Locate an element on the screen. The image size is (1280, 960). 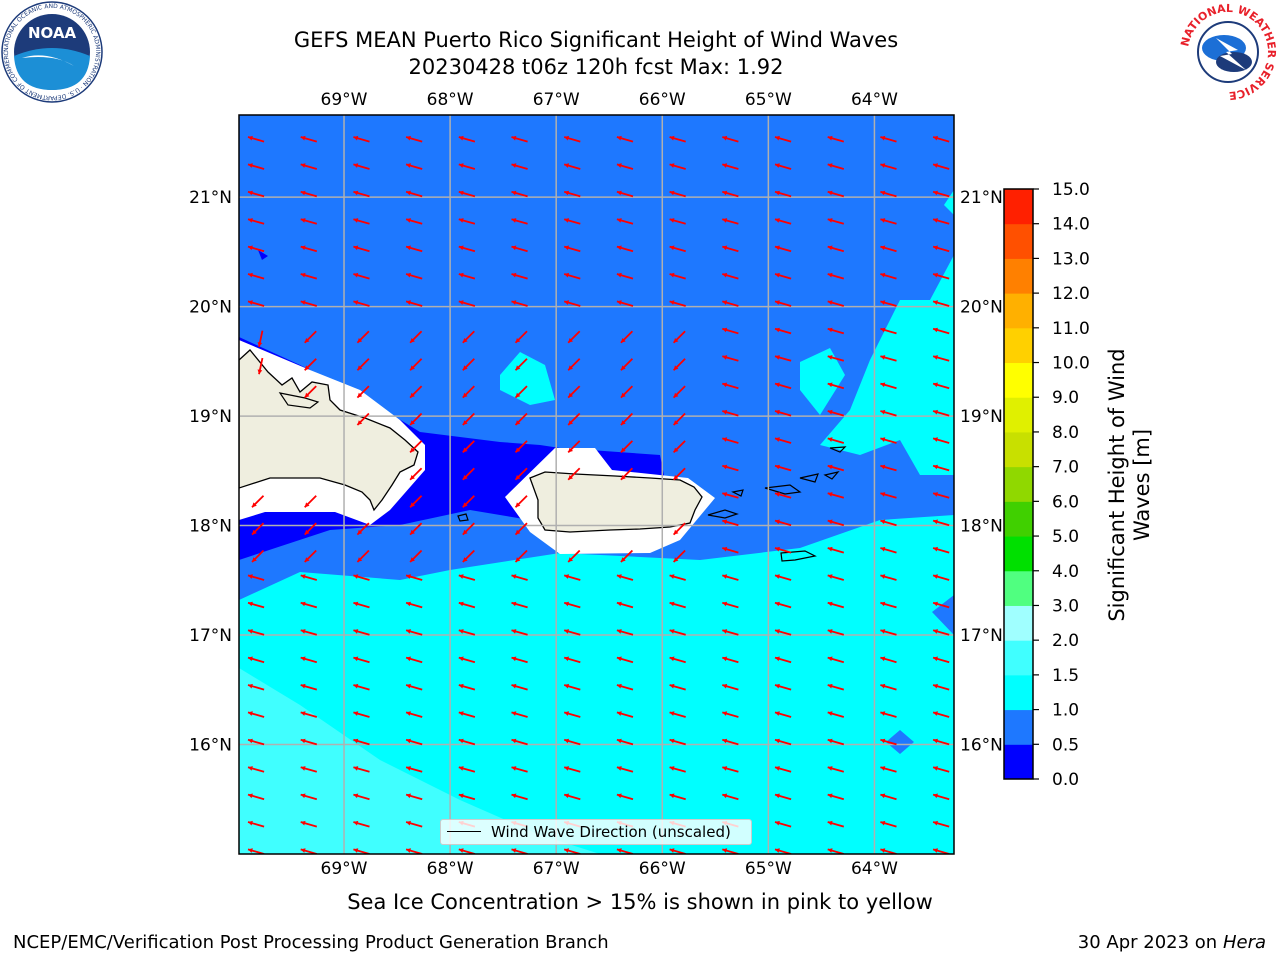
lat-label: 19°N is located at coordinates (981, 417).